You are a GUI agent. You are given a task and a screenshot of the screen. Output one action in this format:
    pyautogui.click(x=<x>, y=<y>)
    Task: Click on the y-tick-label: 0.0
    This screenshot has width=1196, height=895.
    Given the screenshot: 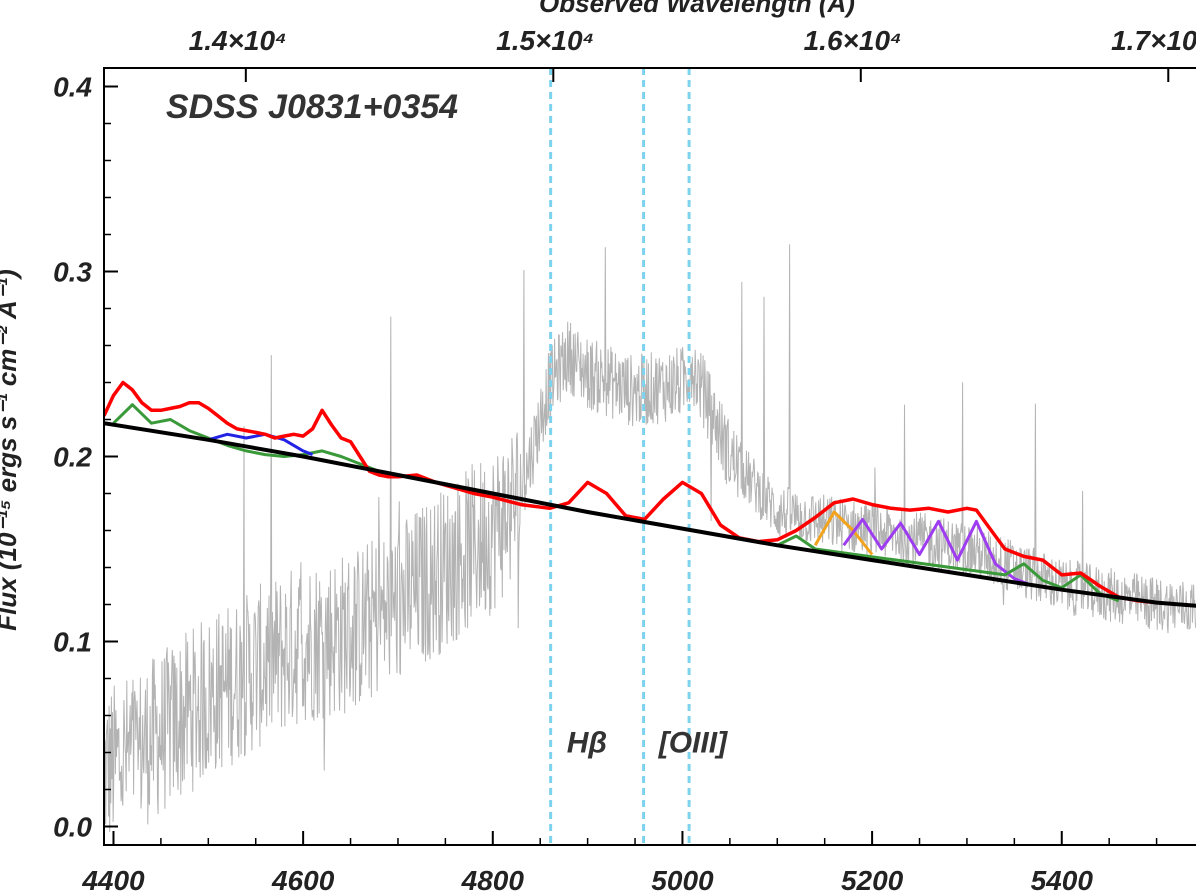 What is the action you would take?
    pyautogui.click(x=72, y=827)
    